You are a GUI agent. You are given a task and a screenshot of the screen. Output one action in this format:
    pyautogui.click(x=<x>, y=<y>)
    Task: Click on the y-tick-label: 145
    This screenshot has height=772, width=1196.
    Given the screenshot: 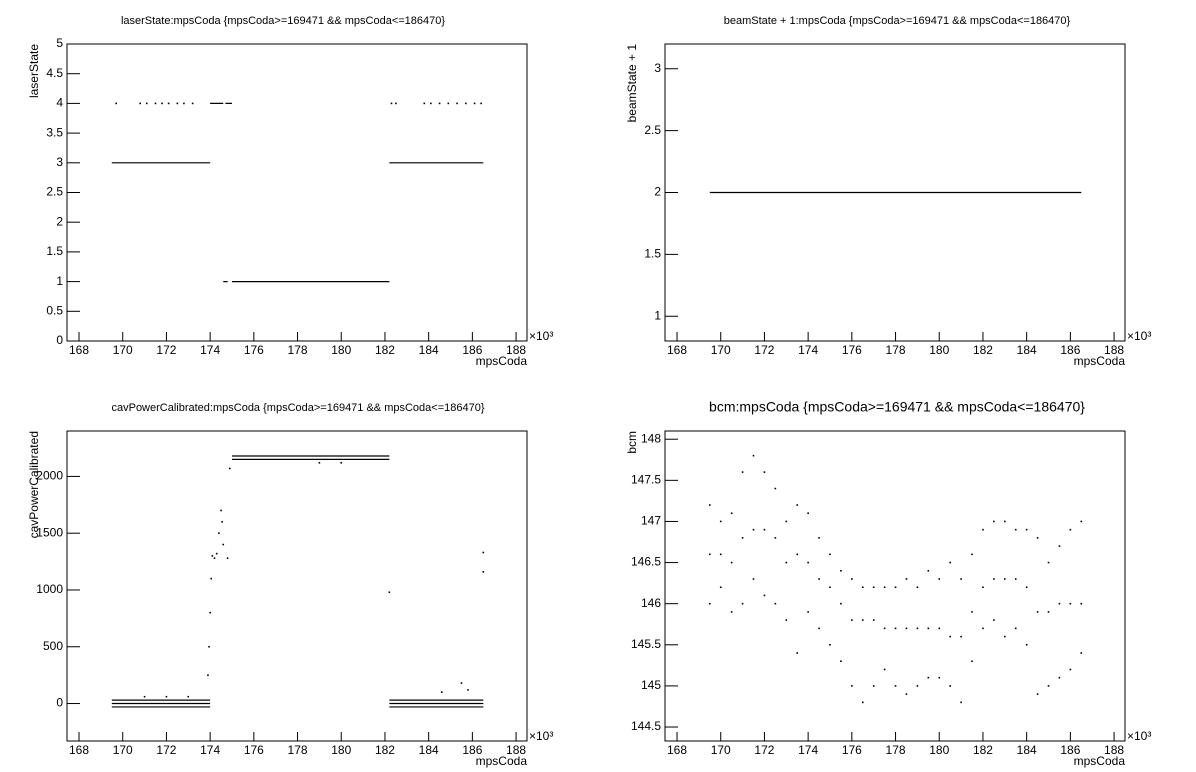 What is the action you would take?
    pyautogui.click(x=651, y=685)
    